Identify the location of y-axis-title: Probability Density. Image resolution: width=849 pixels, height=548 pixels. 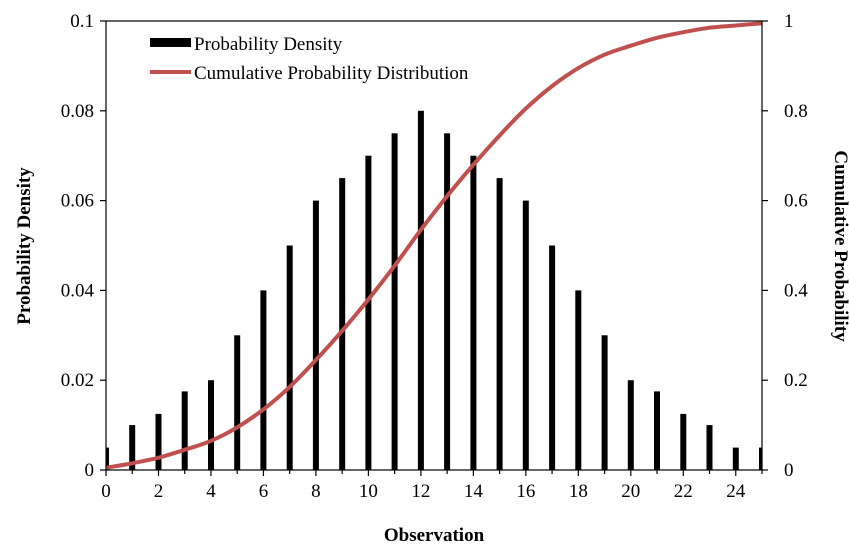
(24, 246).